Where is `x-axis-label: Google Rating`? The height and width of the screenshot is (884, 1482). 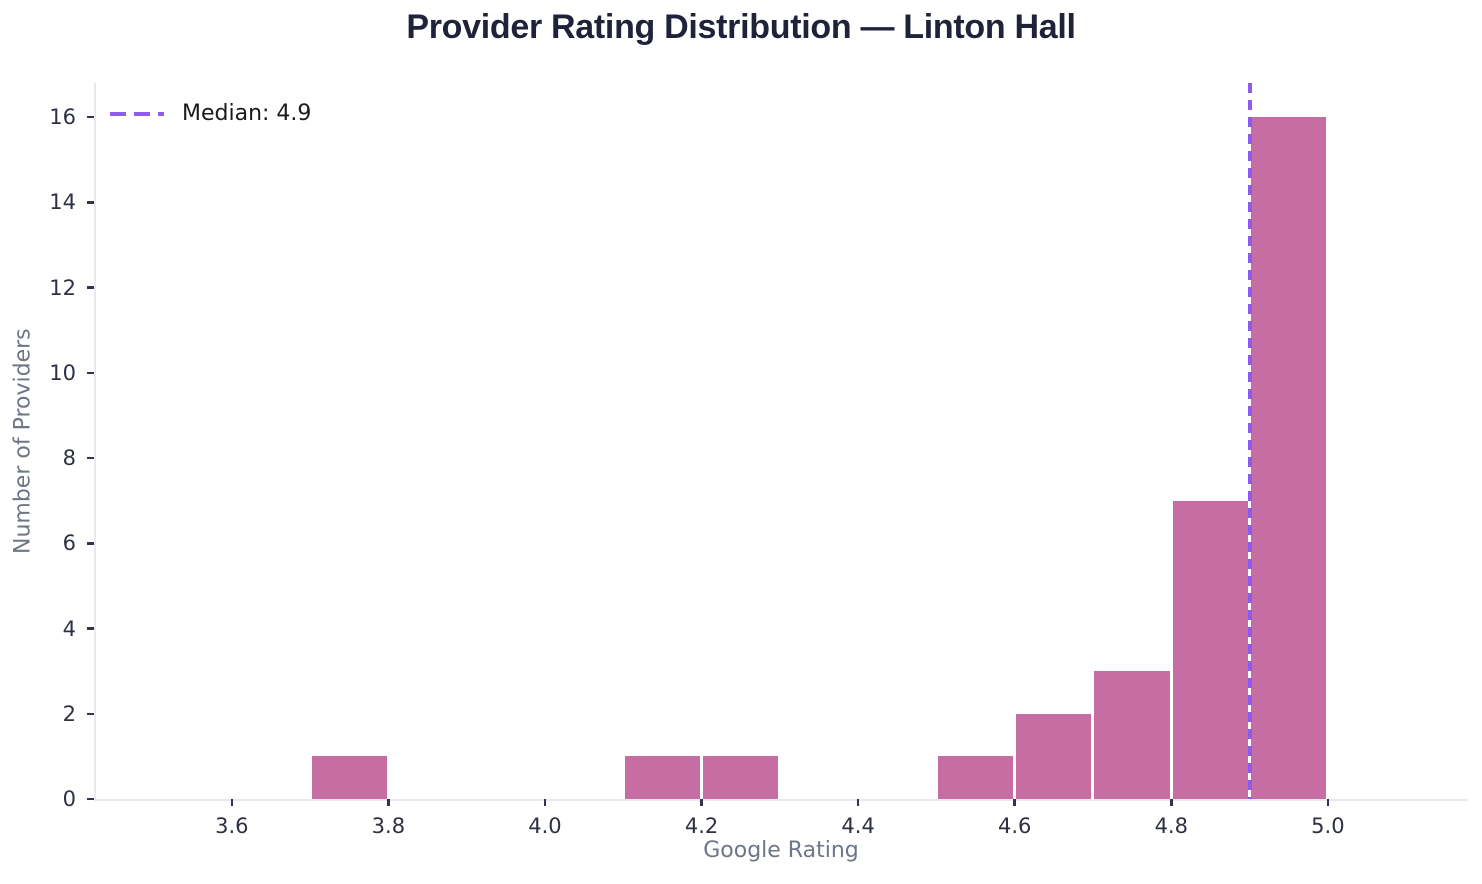 x-axis-label: Google Rating is located at coordinates (781, 850).